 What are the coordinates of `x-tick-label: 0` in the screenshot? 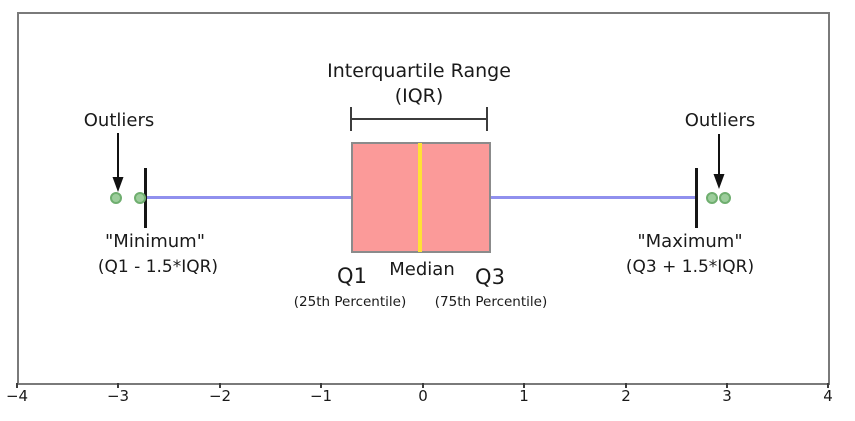 It's located at (423, 396).